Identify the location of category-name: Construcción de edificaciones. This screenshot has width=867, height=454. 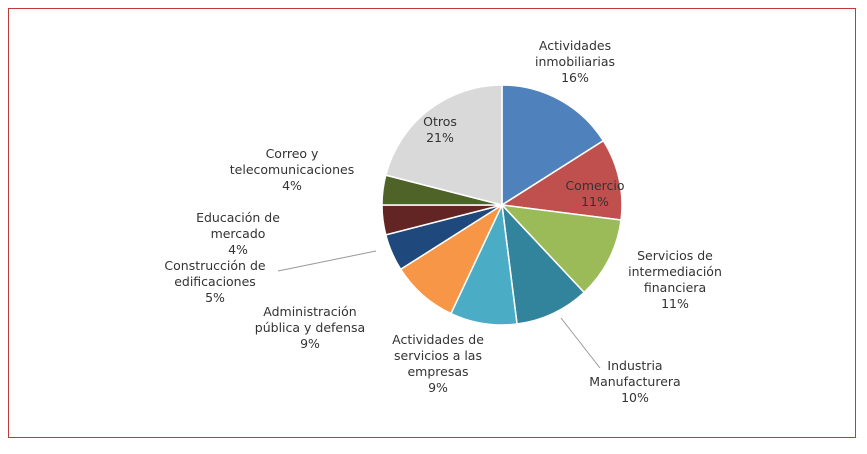
(215, 273).